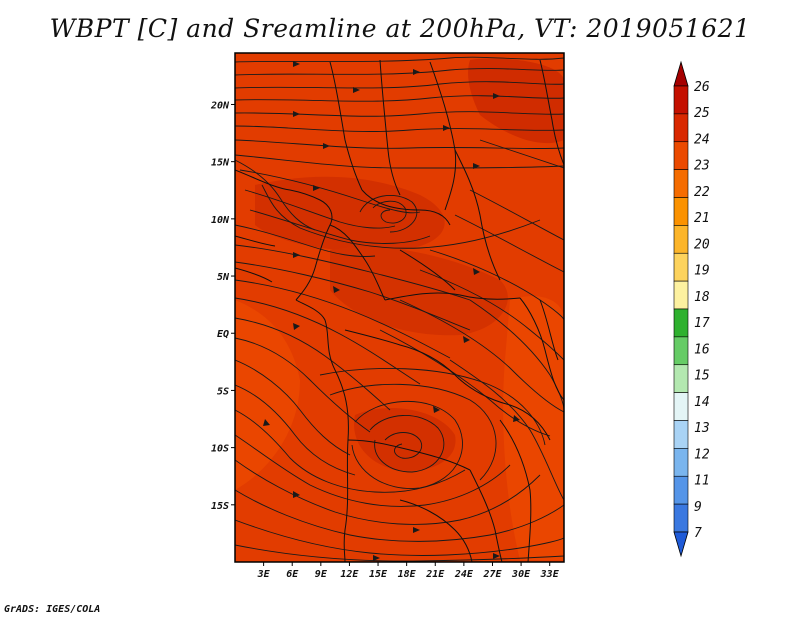 The image size is (800, 618). Describe the element at coordinates (220, 506) in the screenshot. I see `lat-label: 15S` at that location.